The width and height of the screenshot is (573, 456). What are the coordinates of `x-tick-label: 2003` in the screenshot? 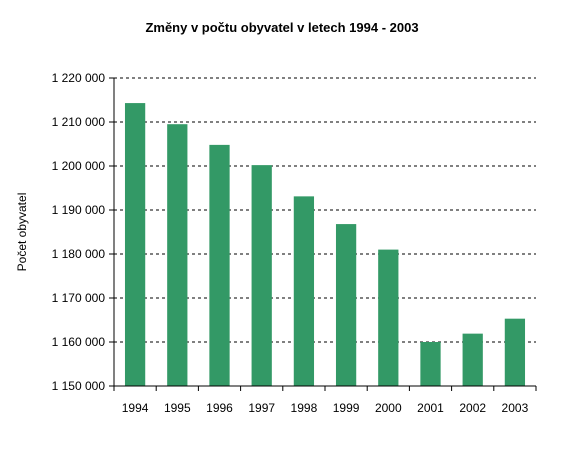 It's located at (515, 408).